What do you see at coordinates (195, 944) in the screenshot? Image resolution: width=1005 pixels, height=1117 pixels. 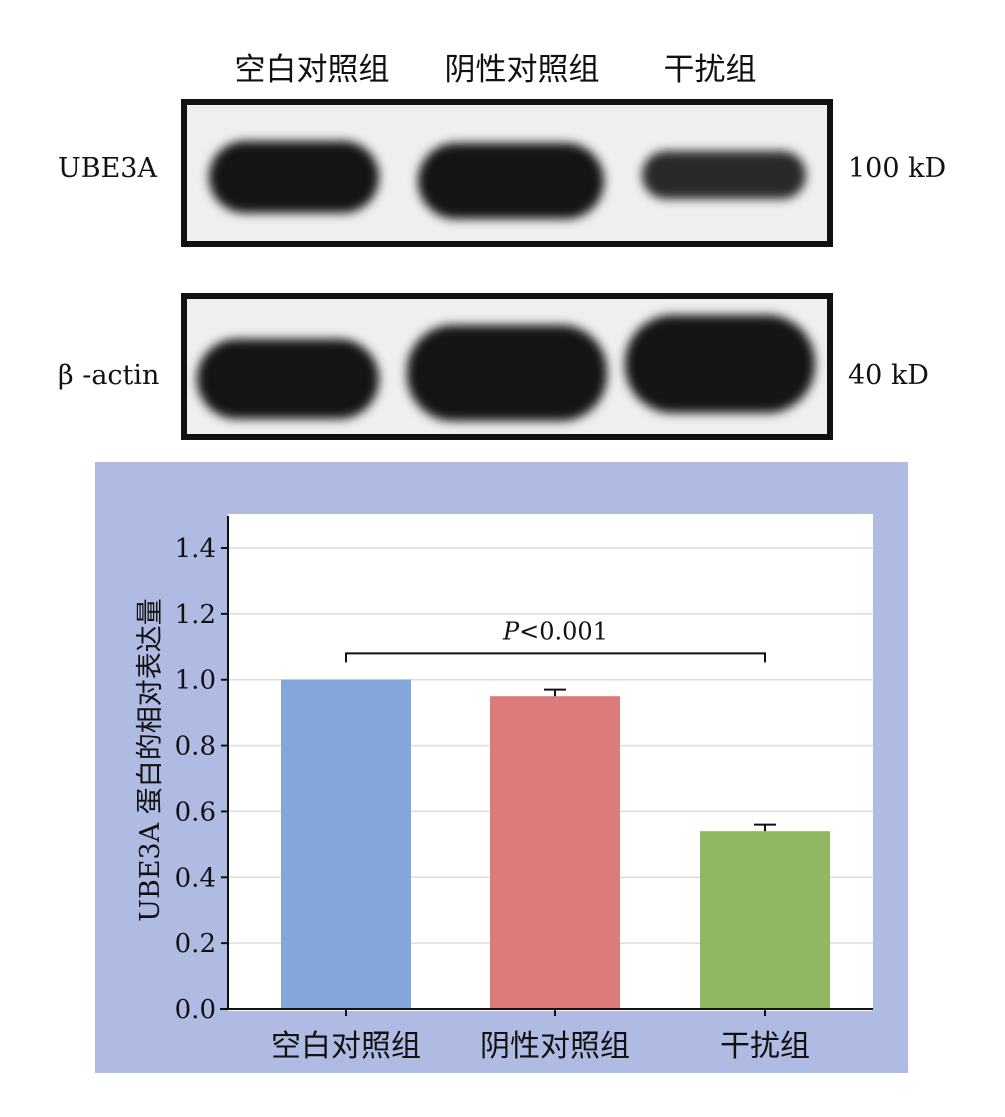 I see `y-tick-label: 0.2` at bounding box center [195, 944].